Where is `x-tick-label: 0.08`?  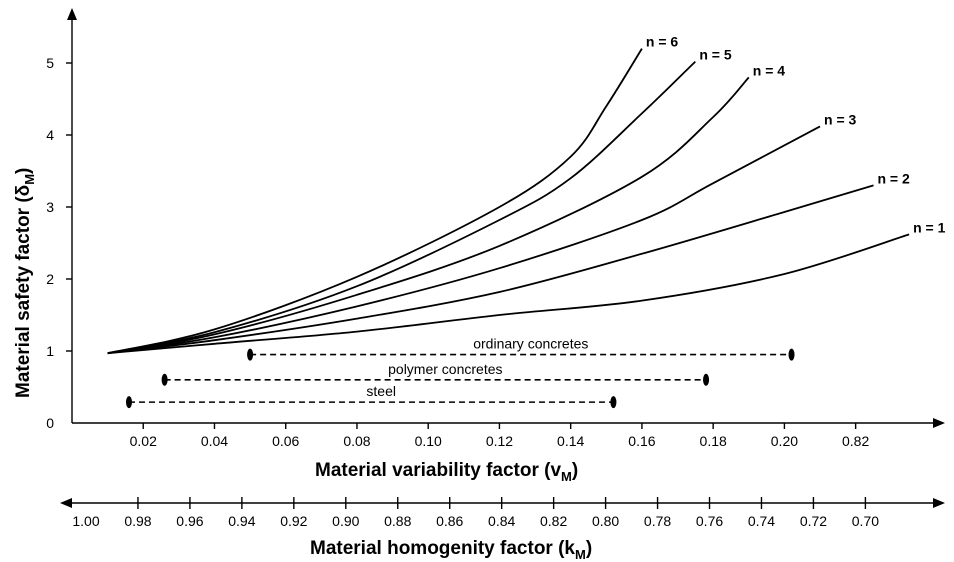
x-tick-label: 0.08 is located at coordinates (356, 441).